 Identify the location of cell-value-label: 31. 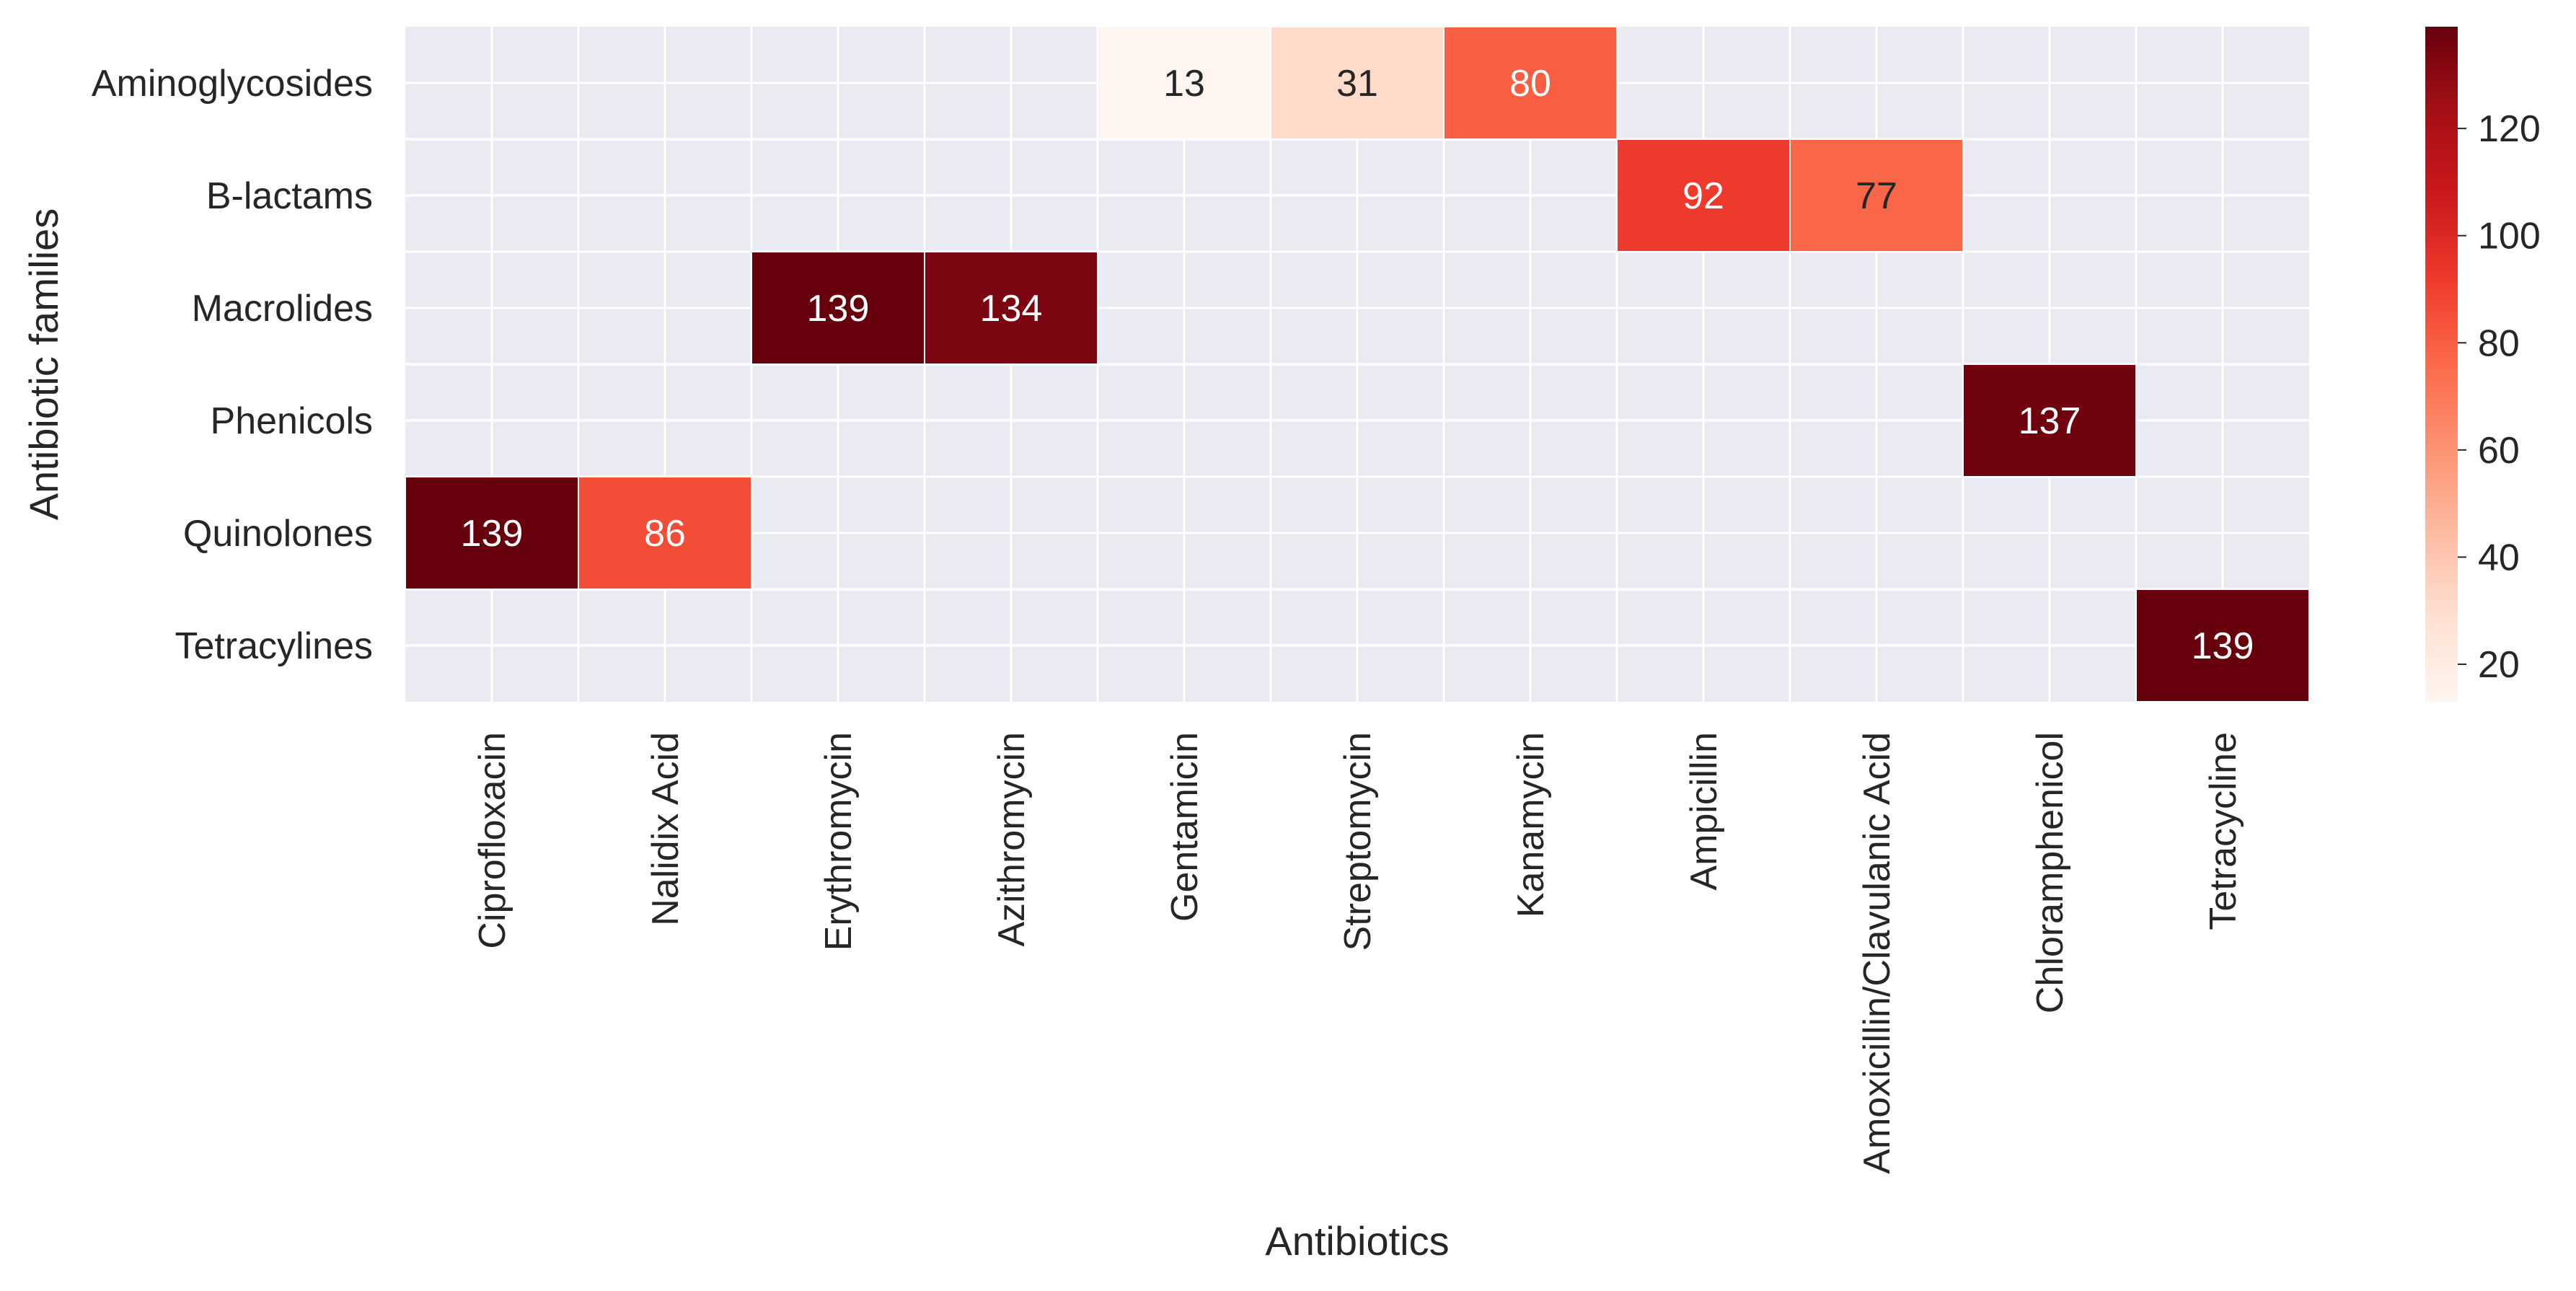
(1357, 84).